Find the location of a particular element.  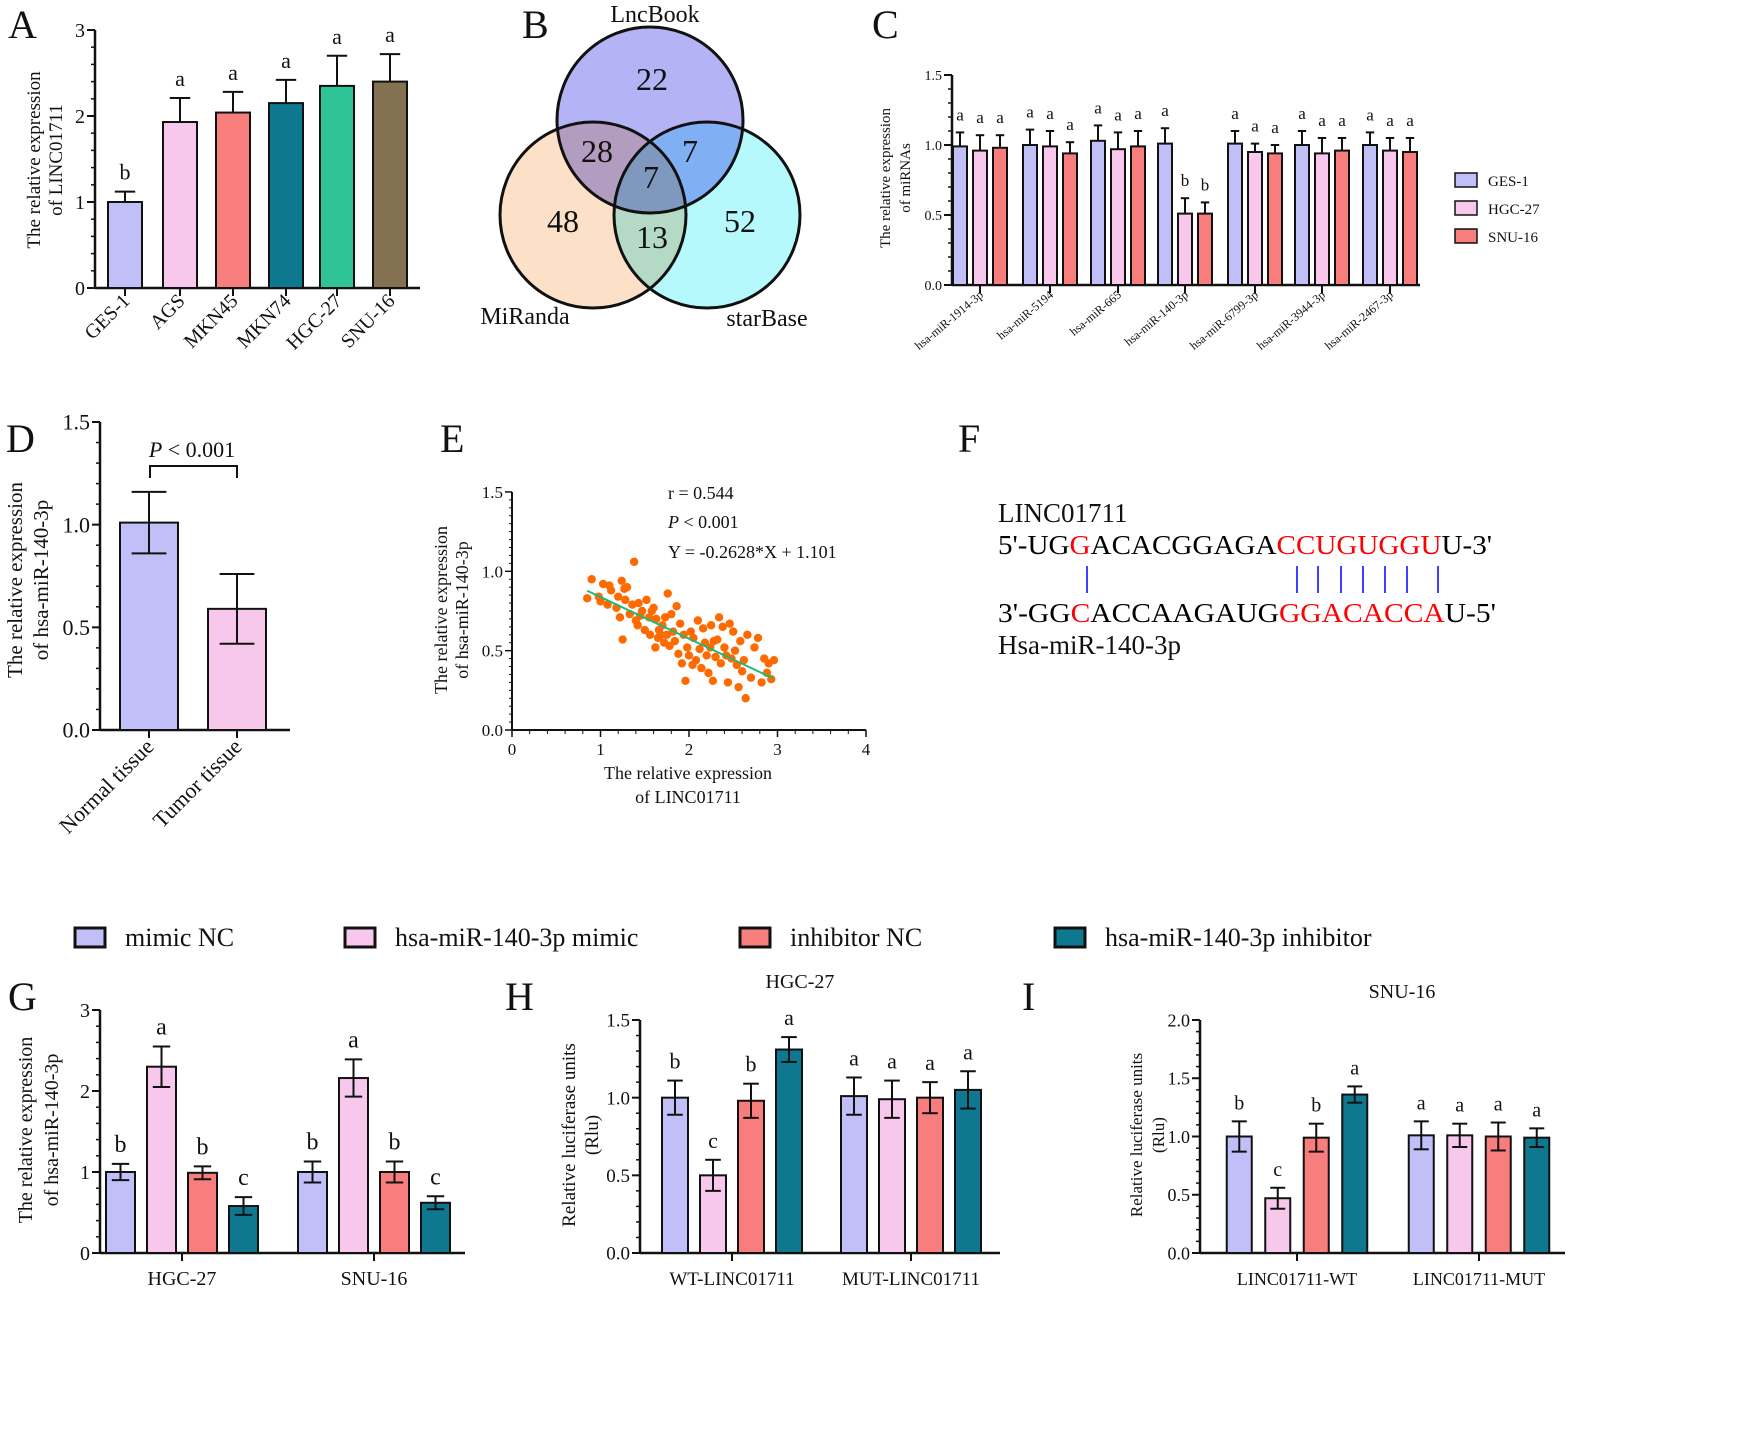

sequence-segment: CCUGUGGU is located at coordinates (1359, 545).